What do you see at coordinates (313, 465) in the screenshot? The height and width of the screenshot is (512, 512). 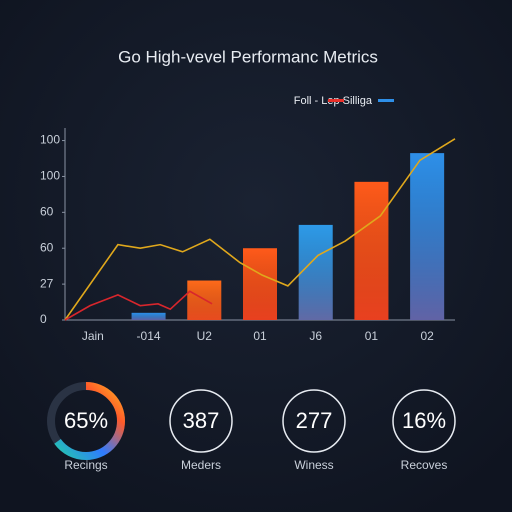 I see `kpi-label: Wіness` at bounding box center [313, 465].